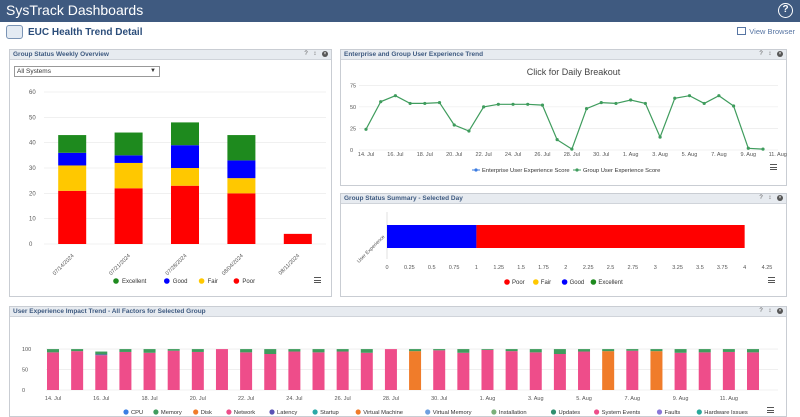 Image resolution: width=800 pixels, height=417 pixels. I want to click on system-filter-select: All Systems ▼, so click(87, 71).